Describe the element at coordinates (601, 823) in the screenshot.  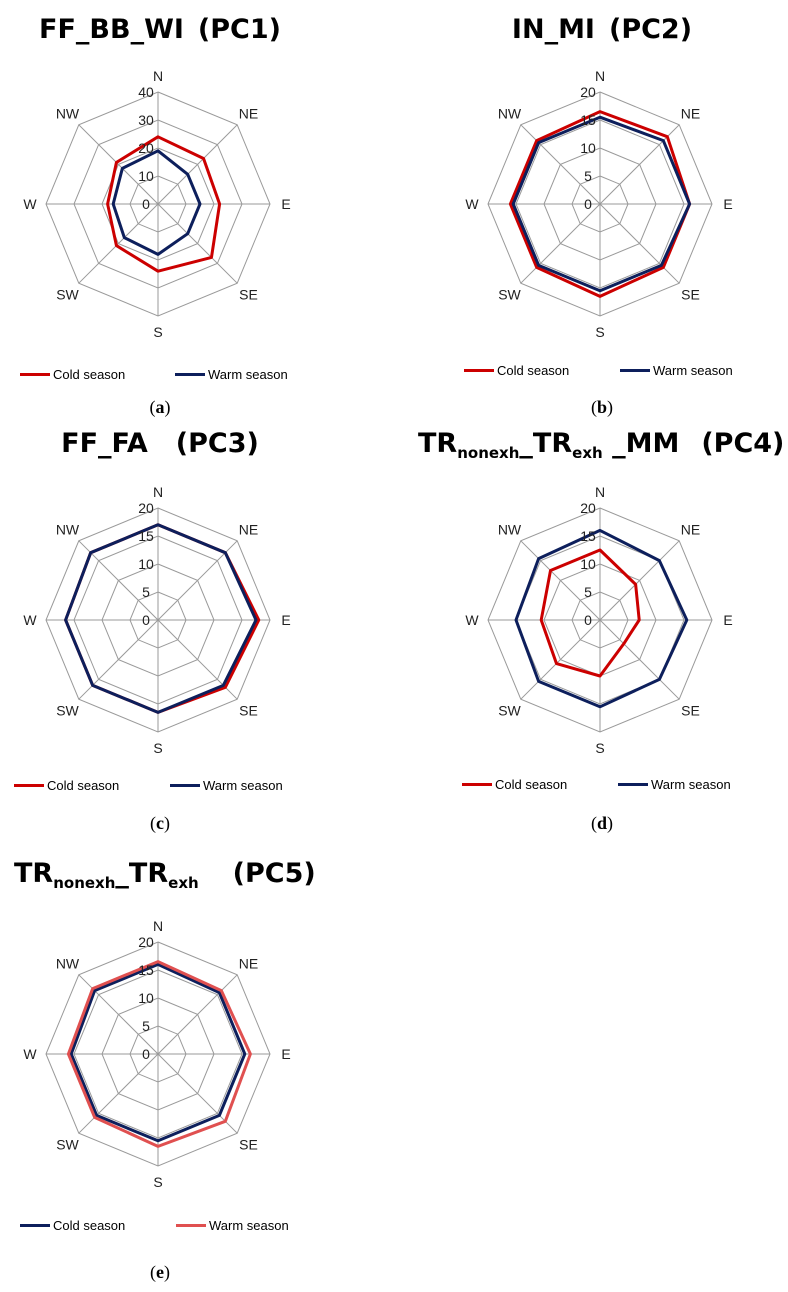
I see `panel-caption: (d)` at that location.